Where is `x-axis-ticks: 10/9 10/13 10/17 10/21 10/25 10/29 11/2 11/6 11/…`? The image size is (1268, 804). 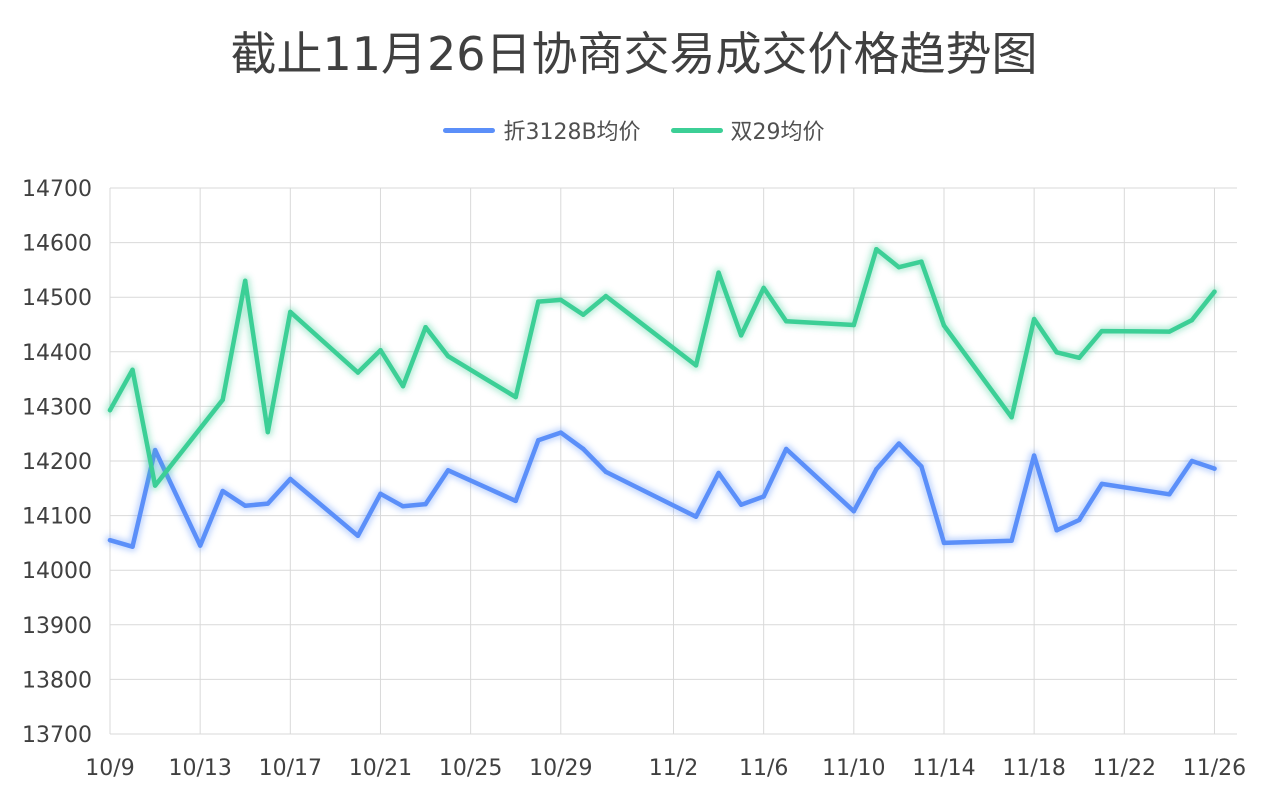 x-axis-ticks: 10/9 10/13 10/17 10/21 10/25 10/29 11/2 11/6 11/… is located at coordinates (665, 768).